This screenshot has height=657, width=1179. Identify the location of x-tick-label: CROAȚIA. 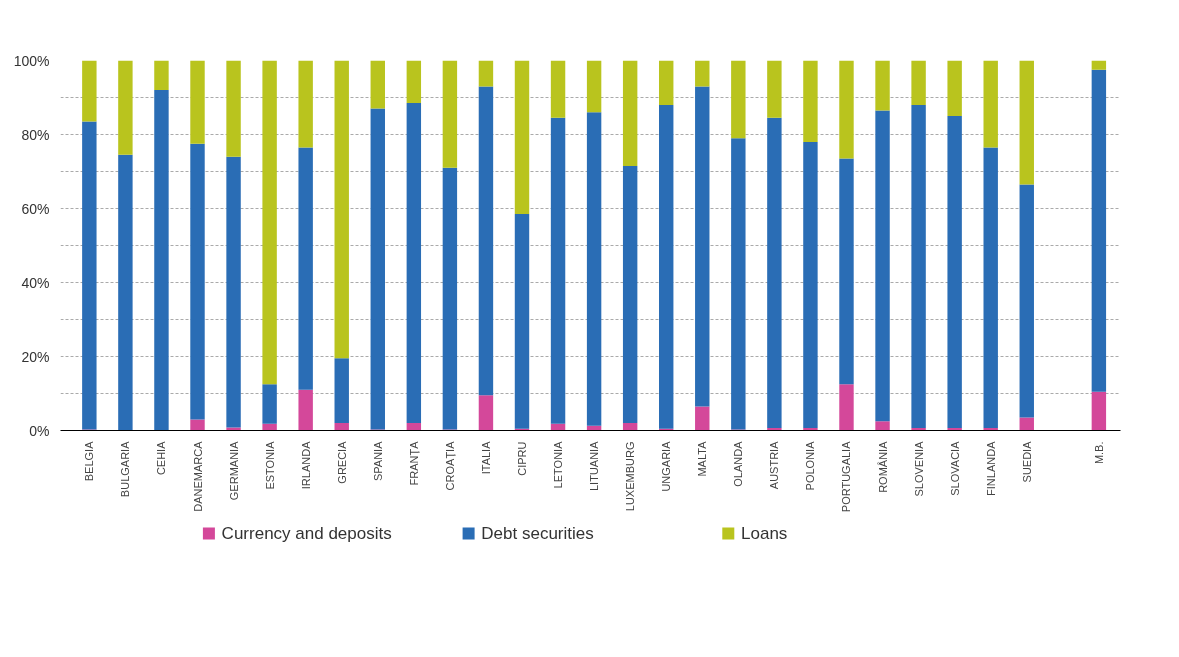
(449, 465).